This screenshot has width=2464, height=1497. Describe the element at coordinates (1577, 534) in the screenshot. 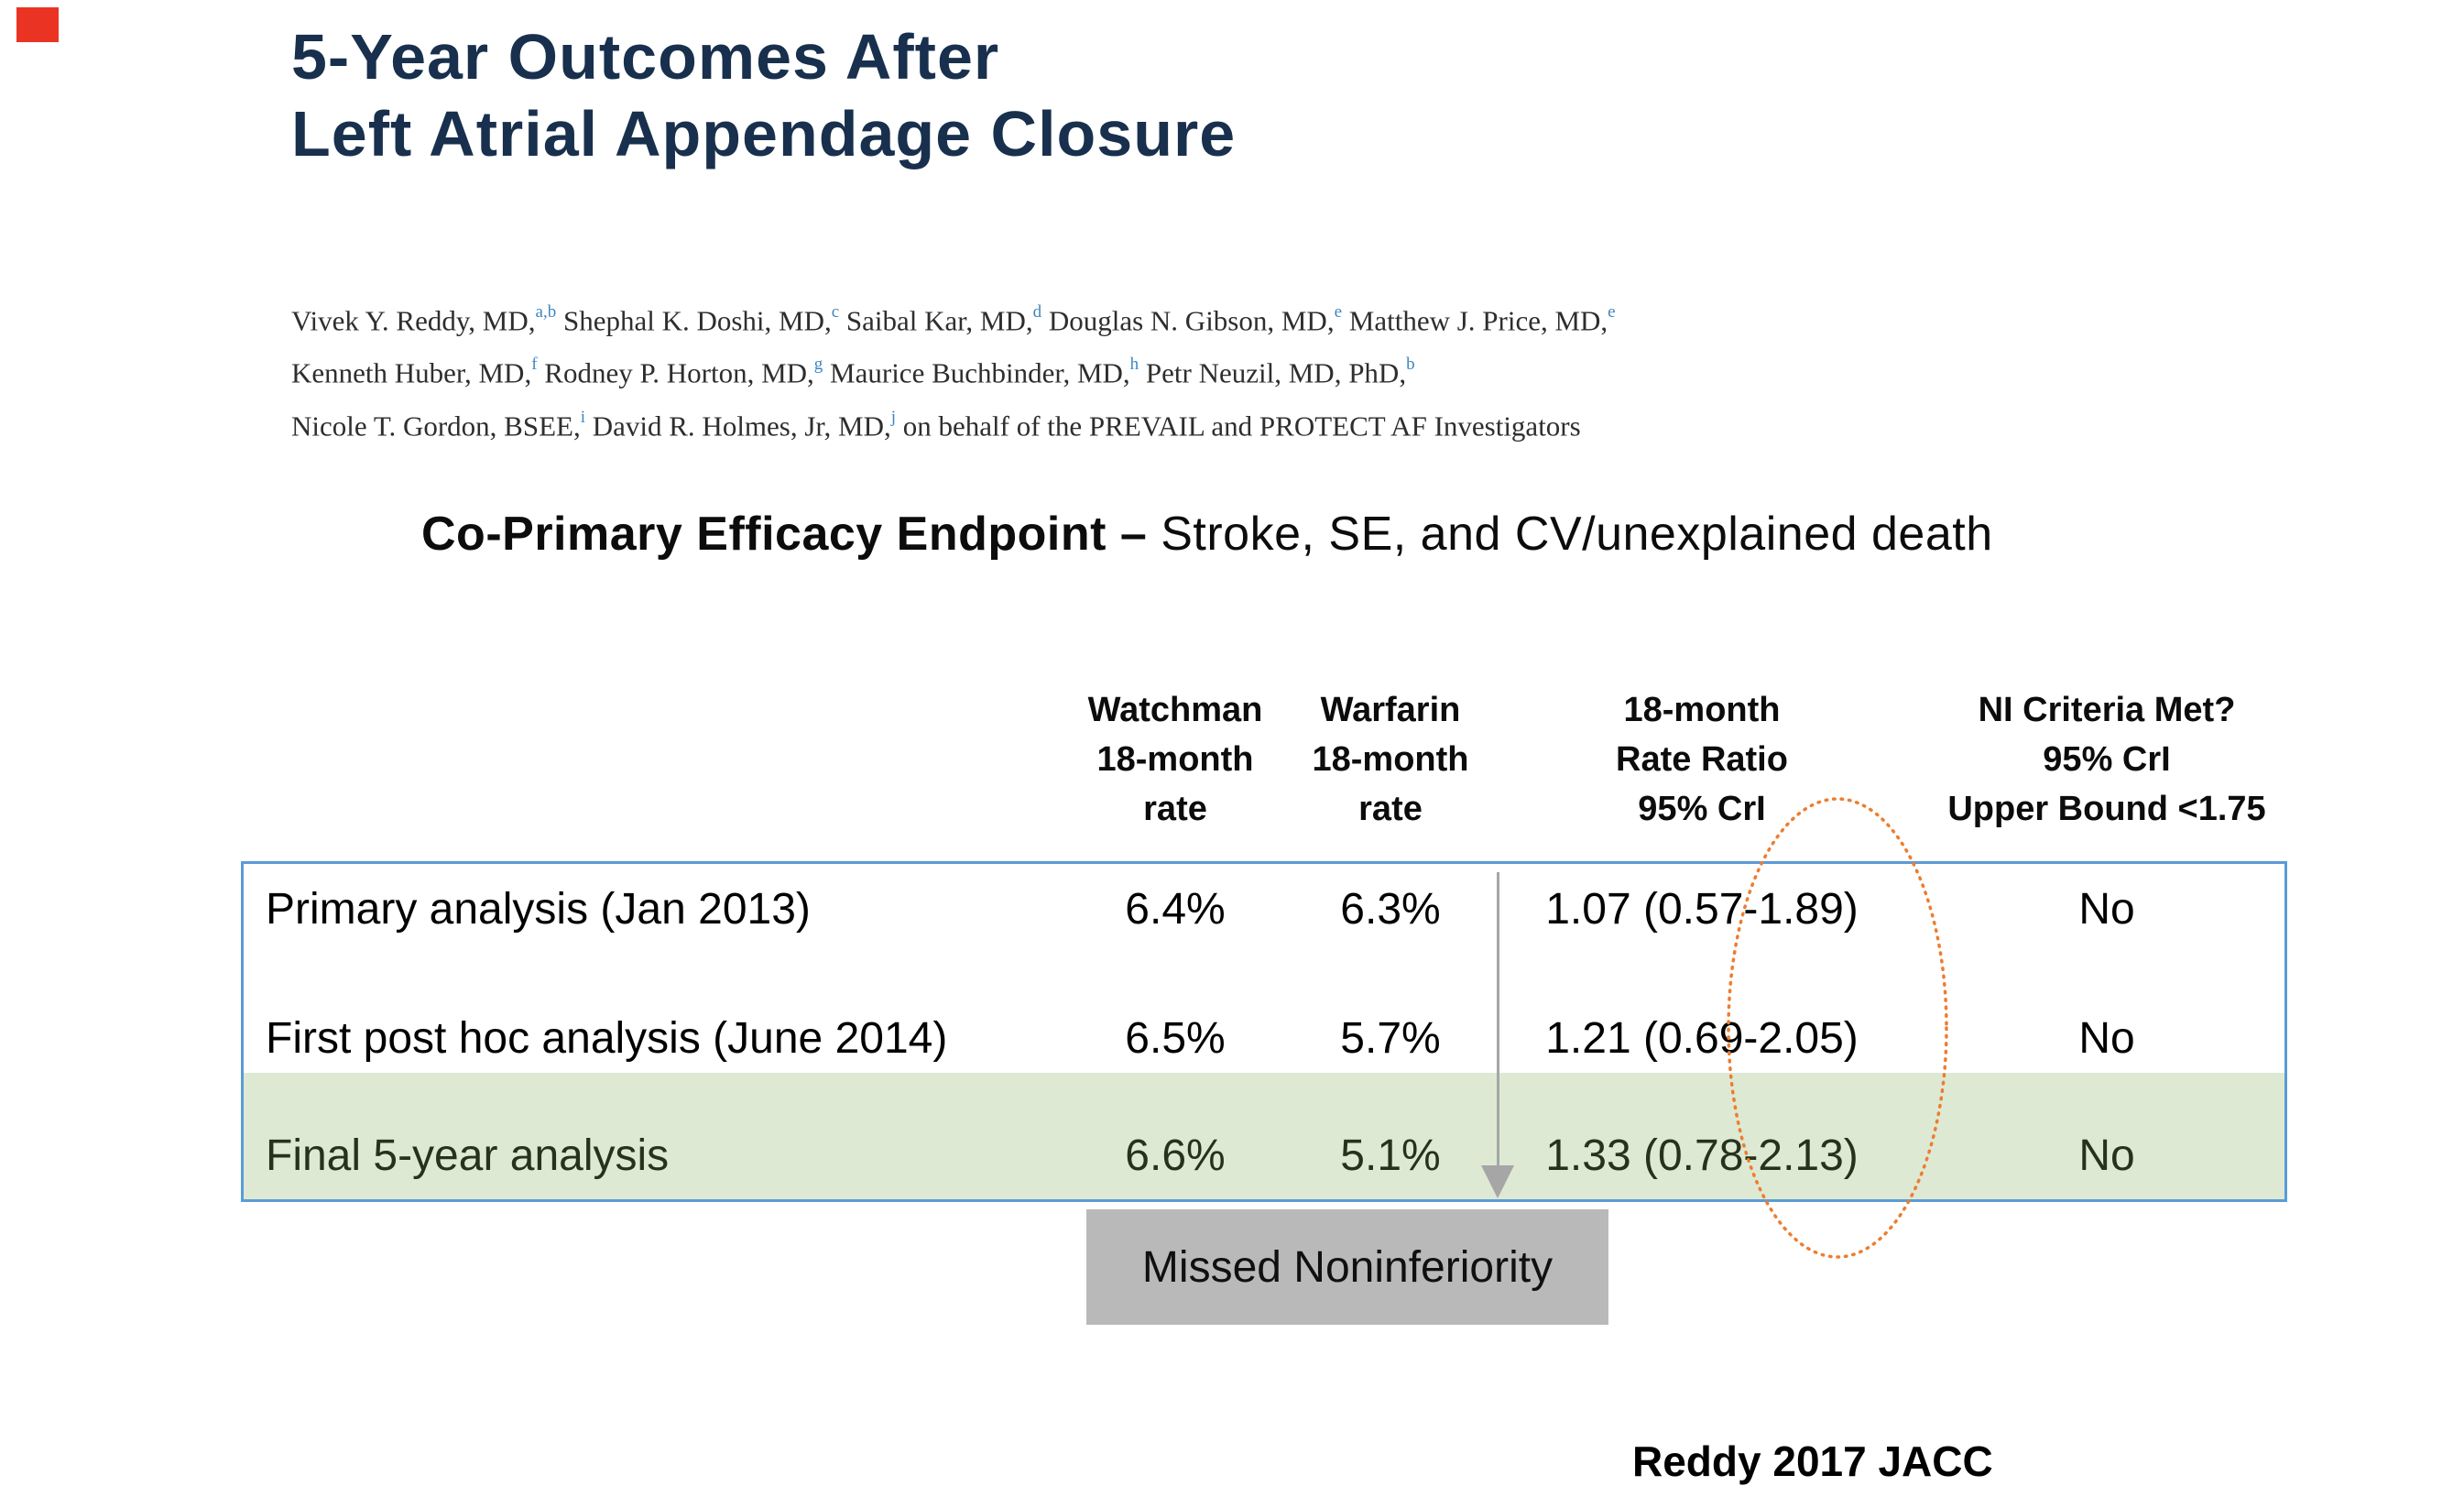

I see `section-heading-rest: Stroke, SE, and CV/unexplained death` at that location.